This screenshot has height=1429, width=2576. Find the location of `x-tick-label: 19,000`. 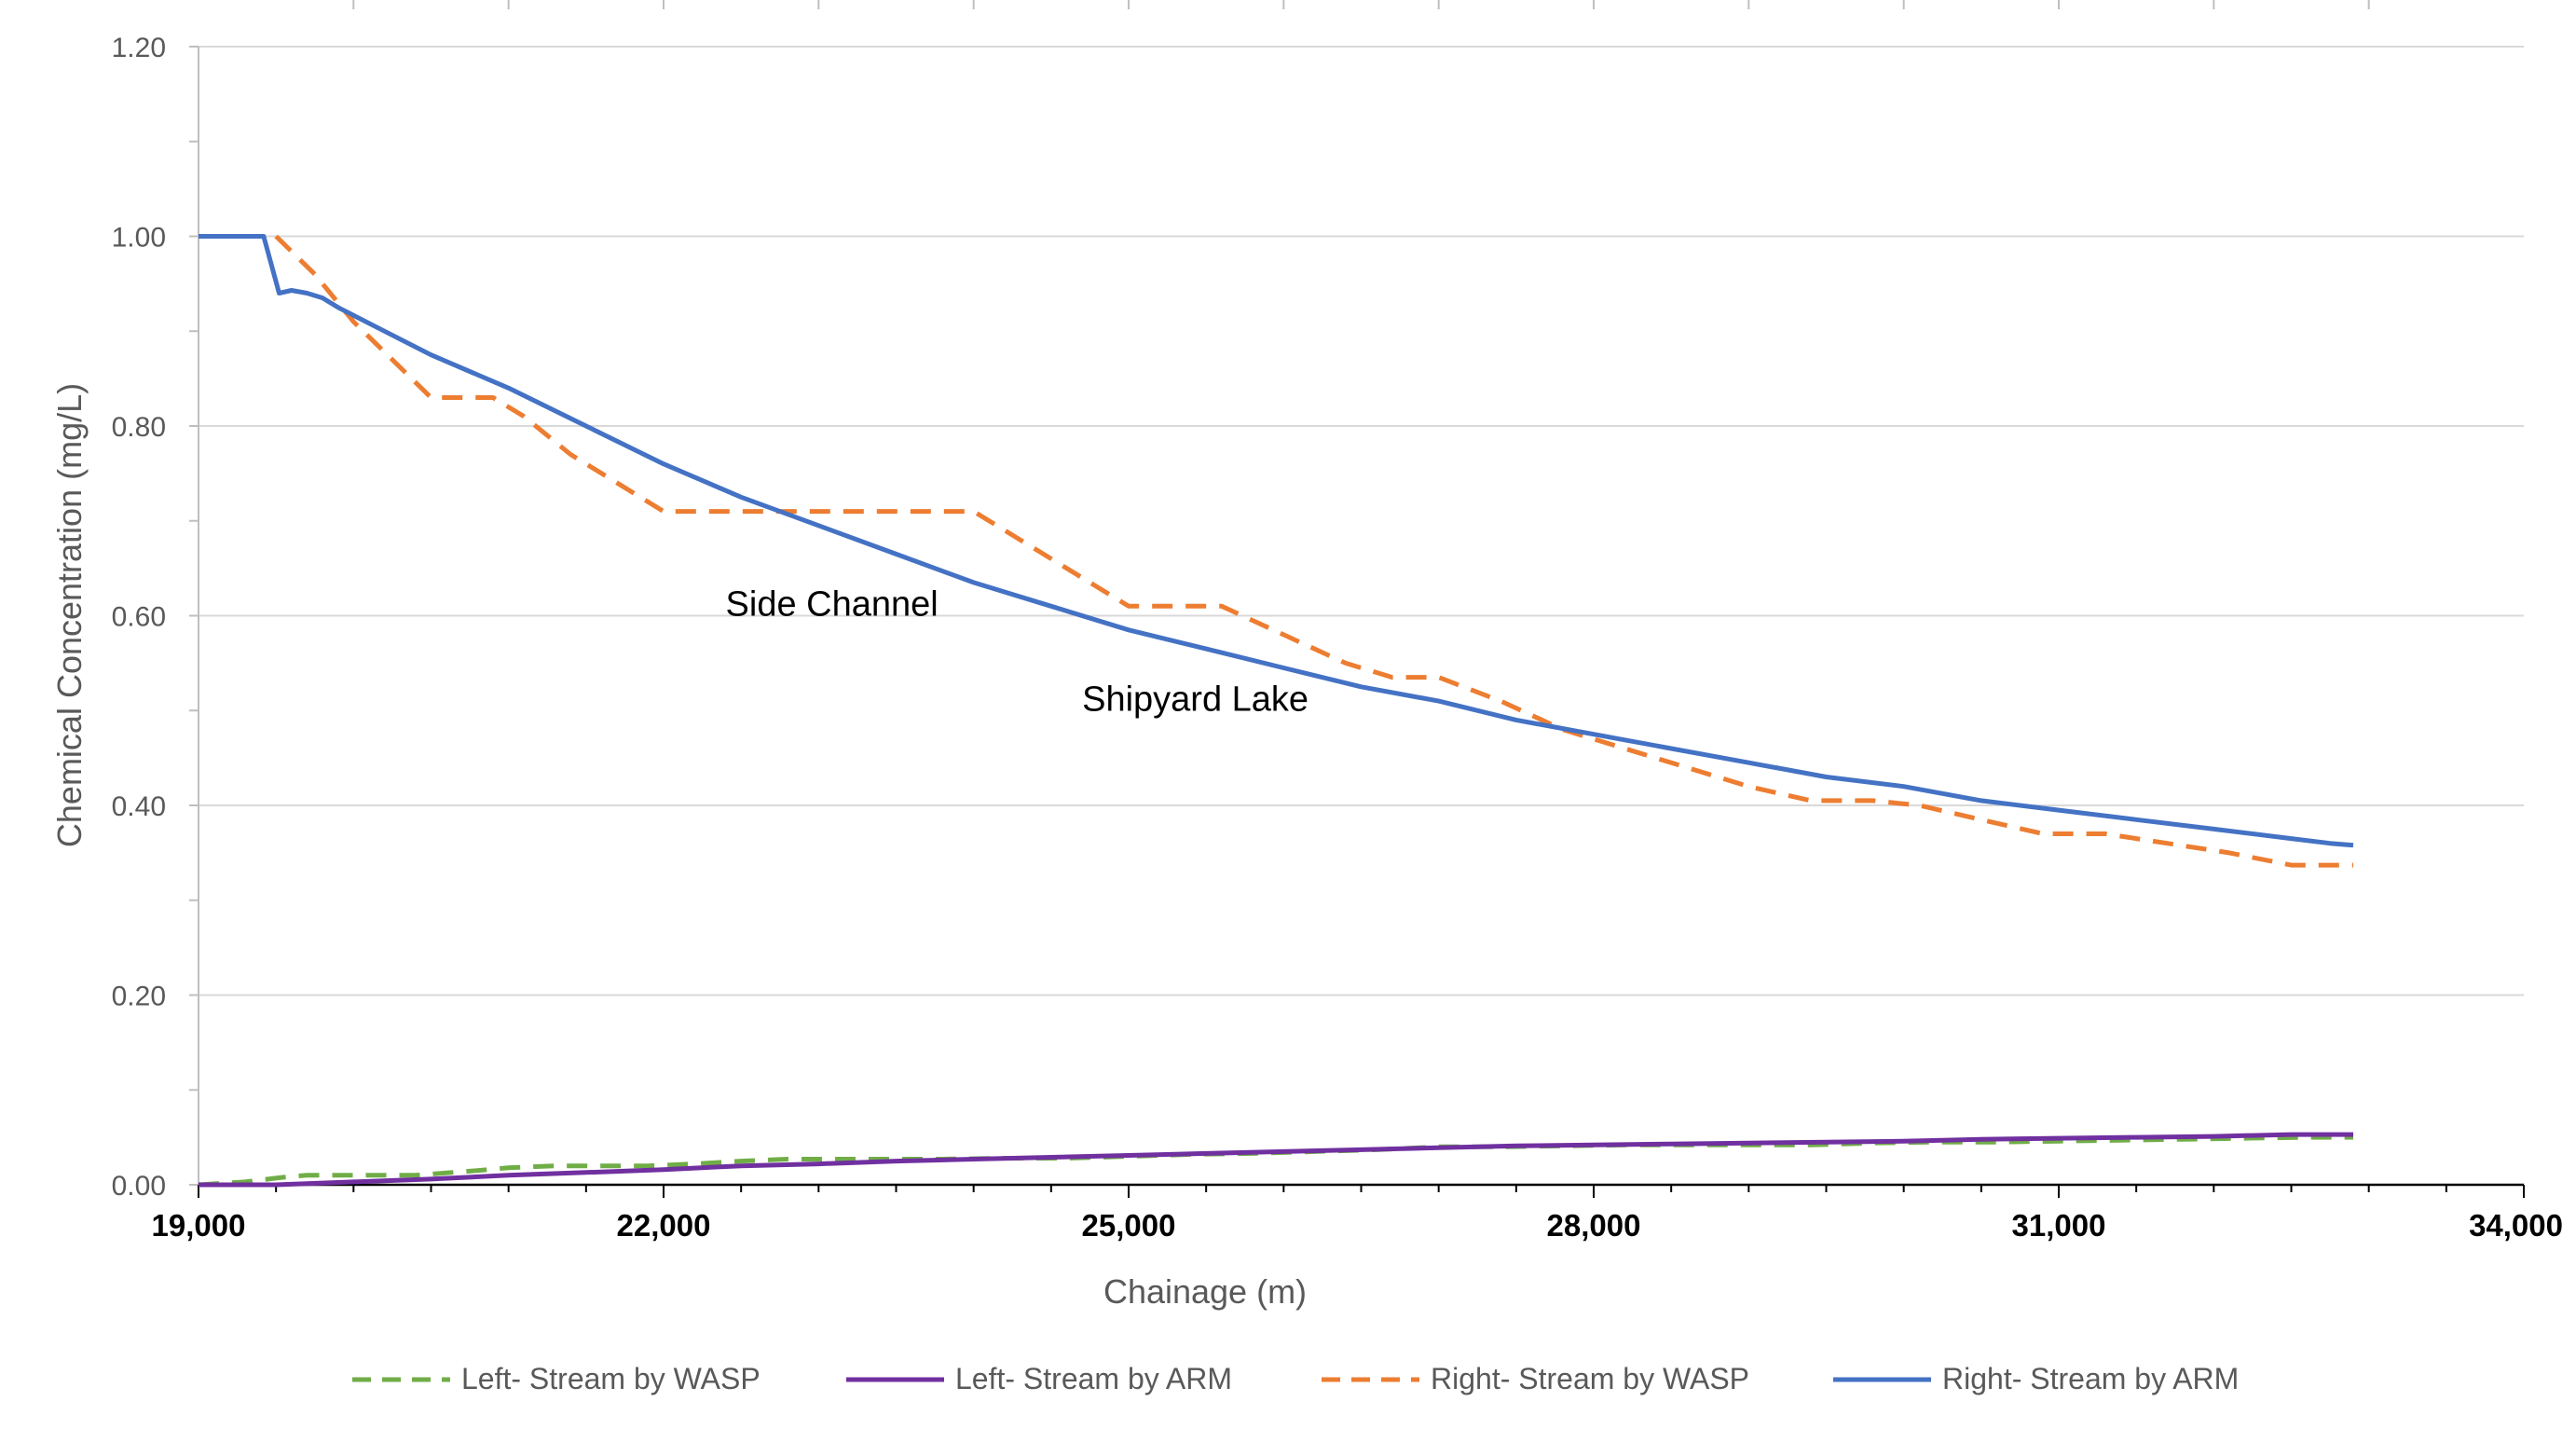

x-tick-label: 19,000 is located at coordinates (199, 1225).